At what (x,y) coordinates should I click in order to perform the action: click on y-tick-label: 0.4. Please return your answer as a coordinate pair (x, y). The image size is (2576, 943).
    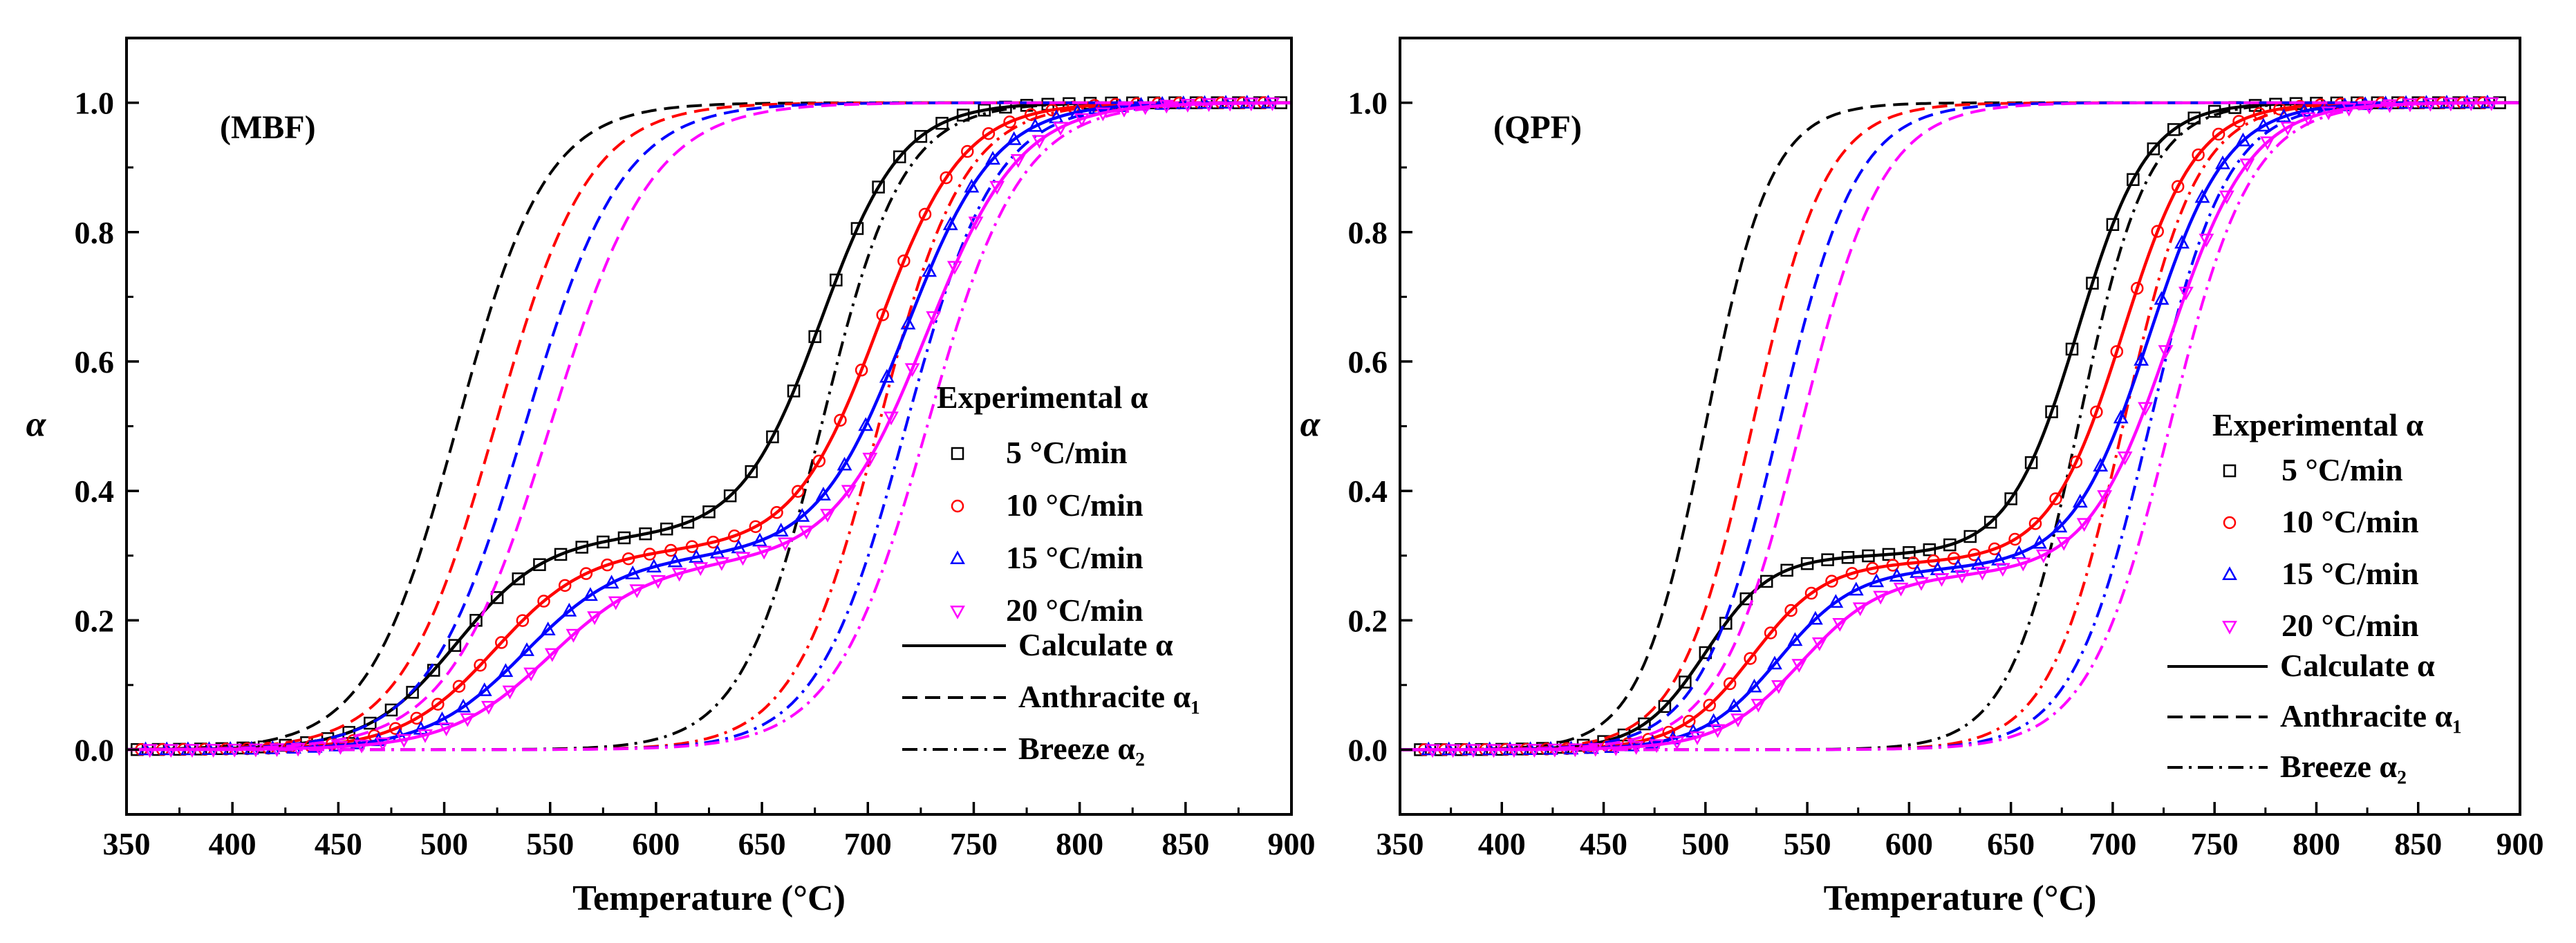
    Looking at the image, I should click on (95, 491).